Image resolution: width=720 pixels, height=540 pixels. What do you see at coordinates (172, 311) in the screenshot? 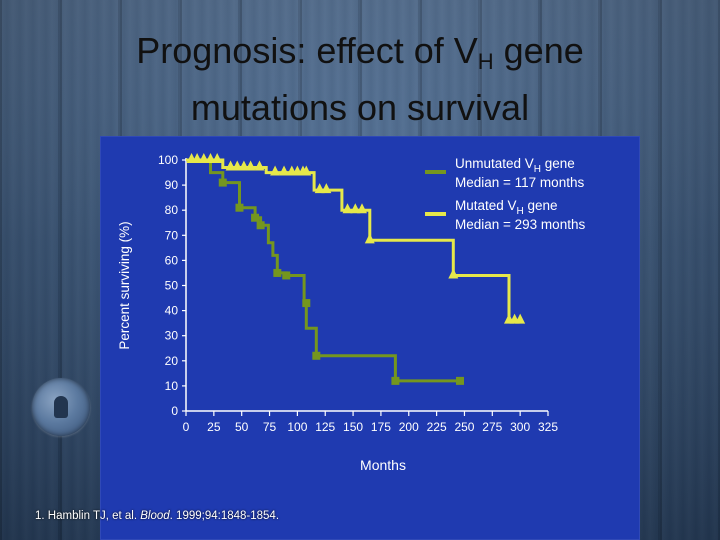
I see `y-tick-label: 40` at bounding box center [172, 311].